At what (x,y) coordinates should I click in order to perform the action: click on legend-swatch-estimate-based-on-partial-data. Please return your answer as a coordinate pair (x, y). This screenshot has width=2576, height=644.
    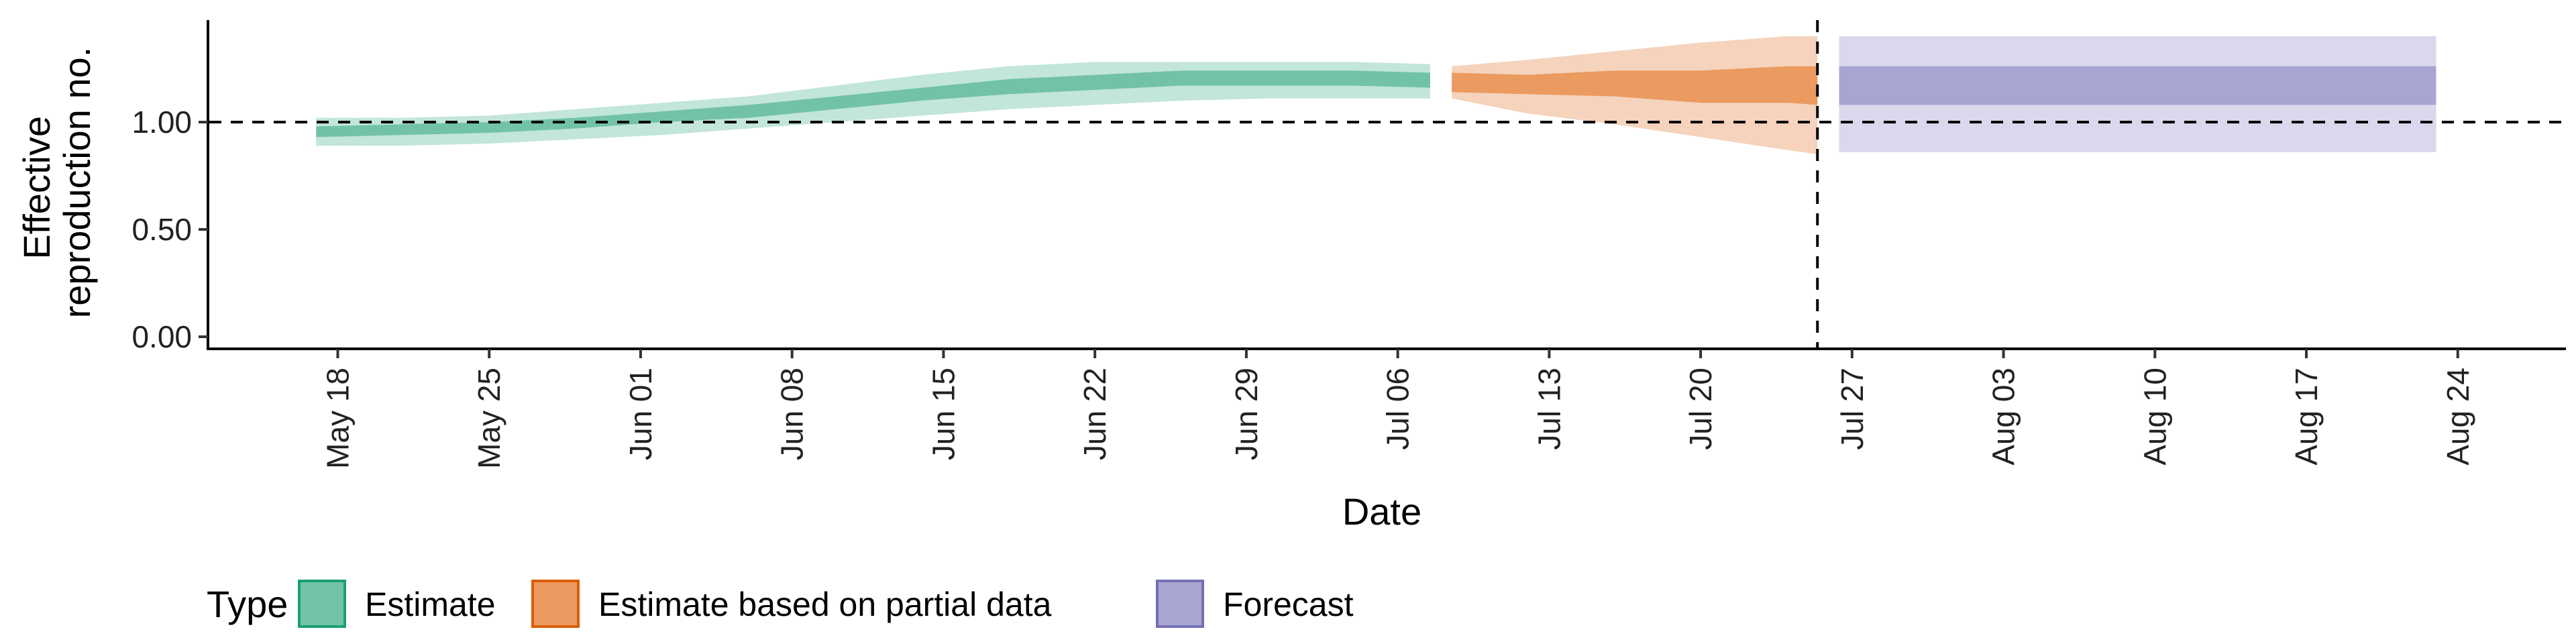
    Looking at the image, I should click on (555, 604).